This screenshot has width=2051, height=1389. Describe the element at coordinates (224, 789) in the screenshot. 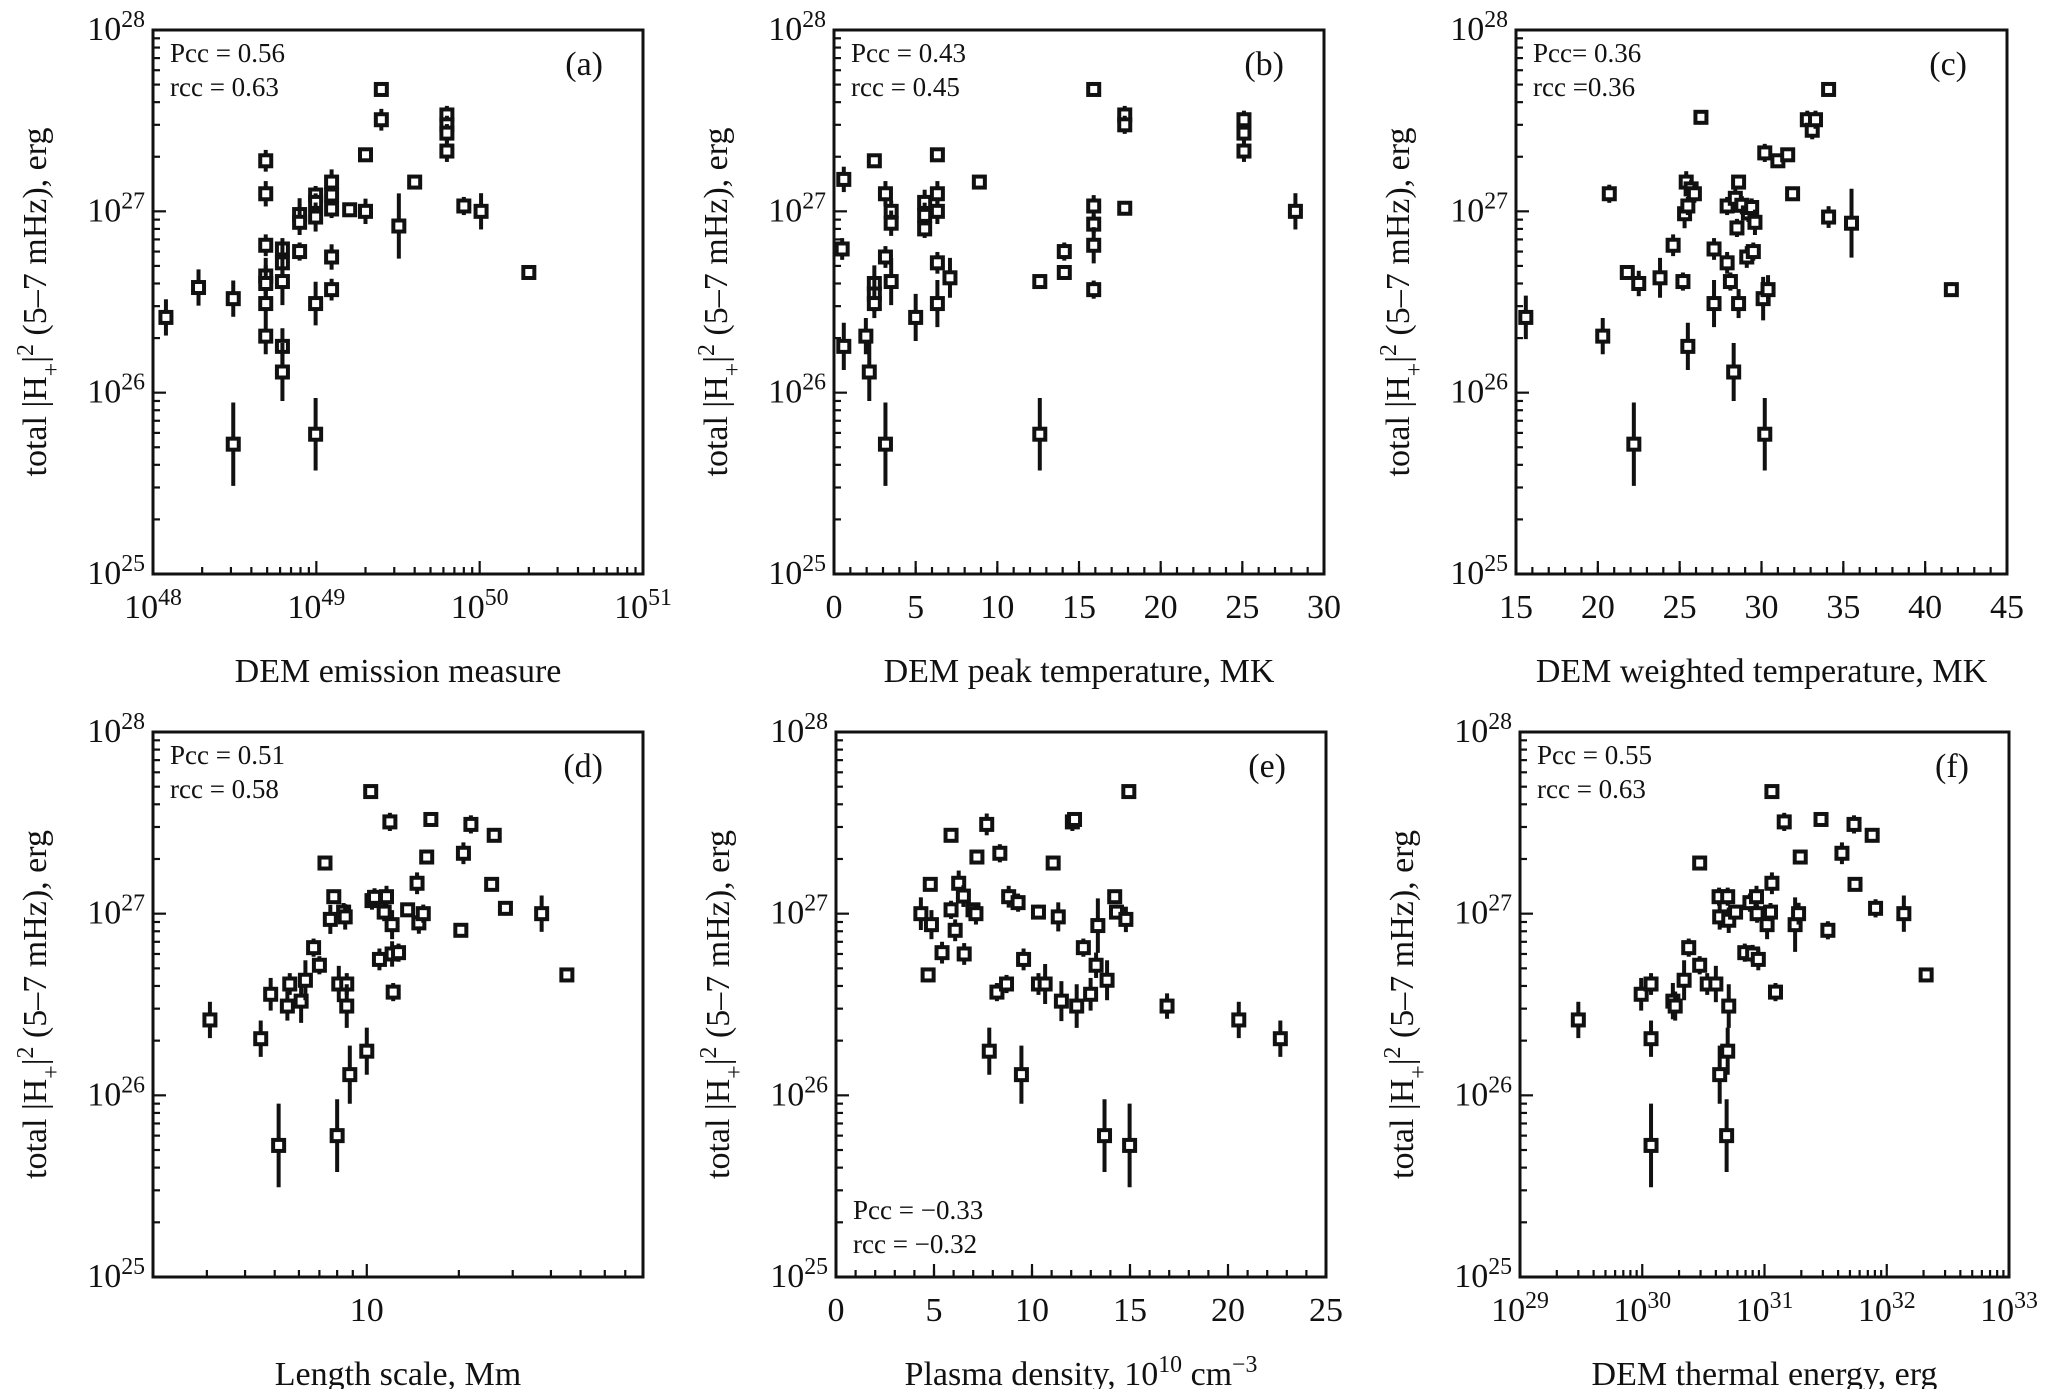

I see `rcc-value: rcc = 0.58` at that location.